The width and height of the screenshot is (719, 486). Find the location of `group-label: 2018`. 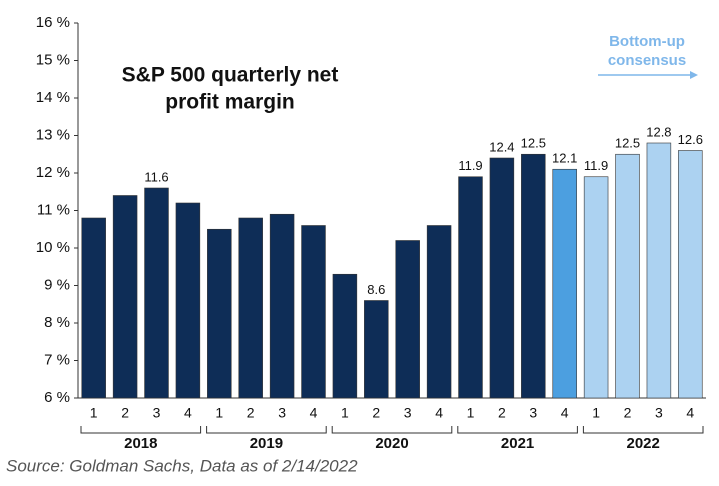

group-label: 2018 is located at coordinates (140, 443).